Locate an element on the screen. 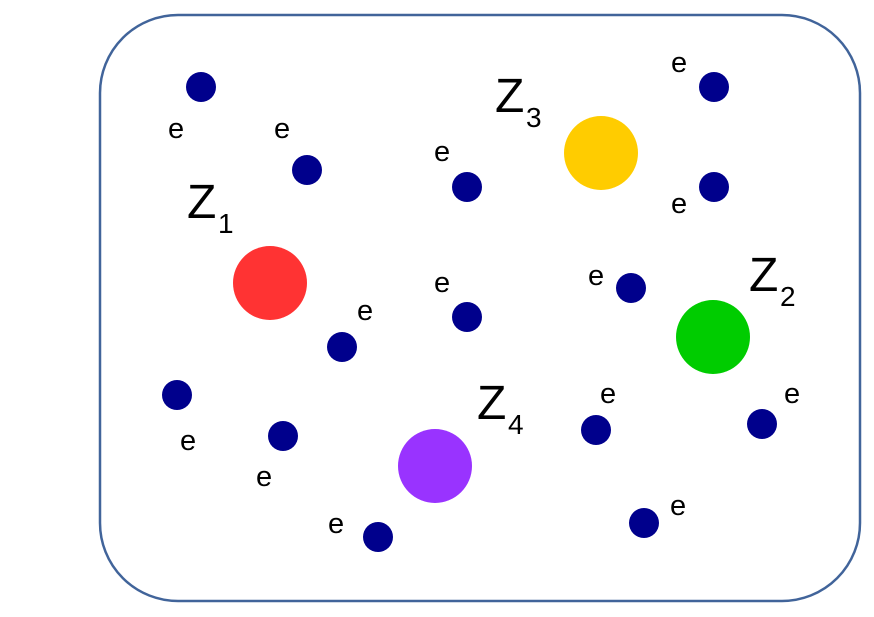 This screenshot has width=874, height=617. nucleus-z2-circle is located at coordinates (713, 337).